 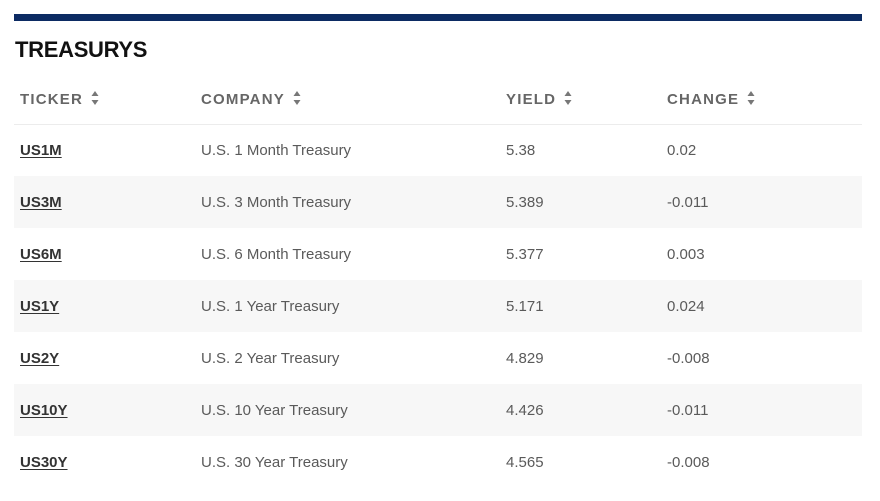 I want to click on ticker-link: US10Y, so click(x=44, y=410).